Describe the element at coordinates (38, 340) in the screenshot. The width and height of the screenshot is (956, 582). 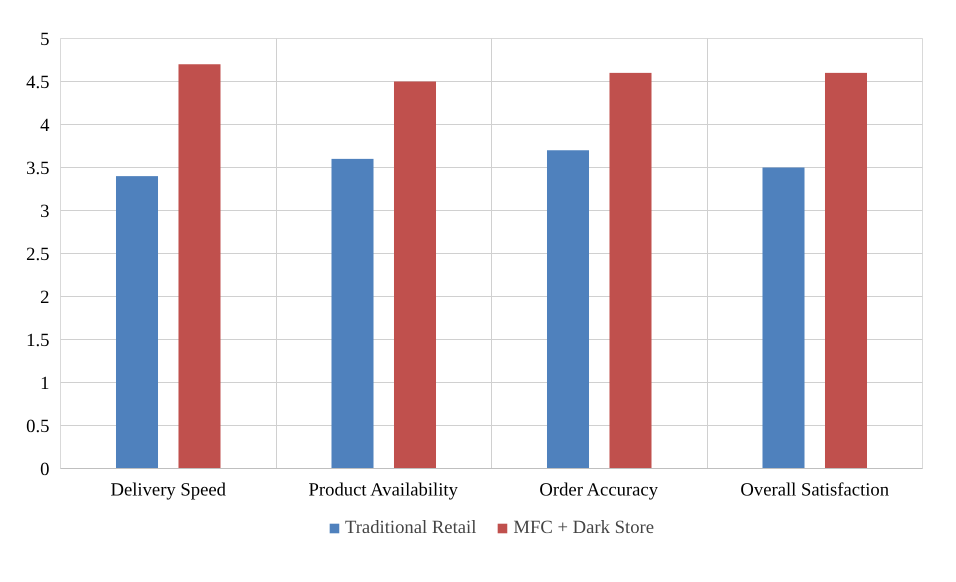
I see `y-tick-label: 1.5` at that location.